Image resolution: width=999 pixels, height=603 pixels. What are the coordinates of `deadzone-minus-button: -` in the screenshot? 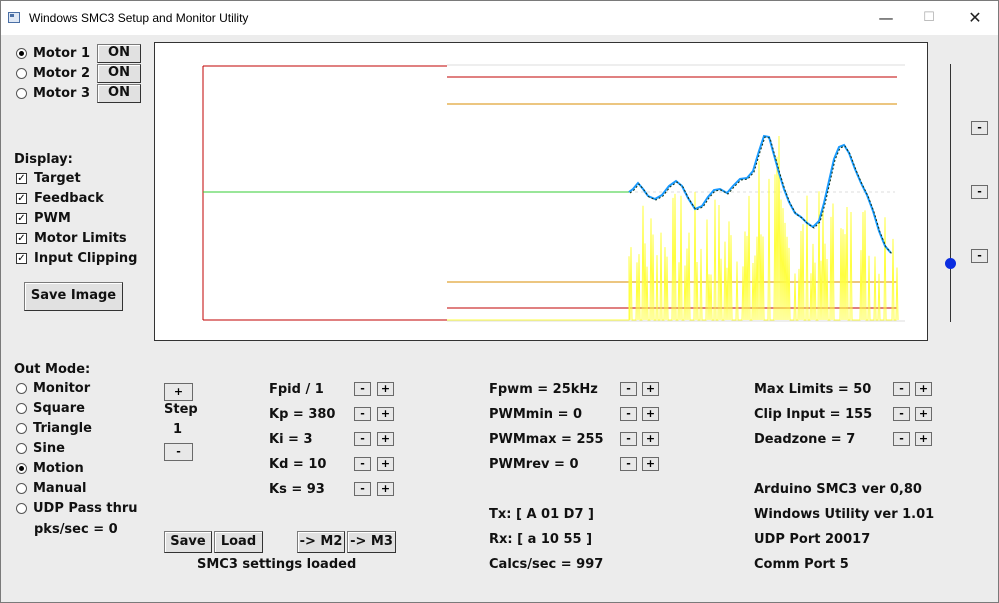 It's located at (901, 439).